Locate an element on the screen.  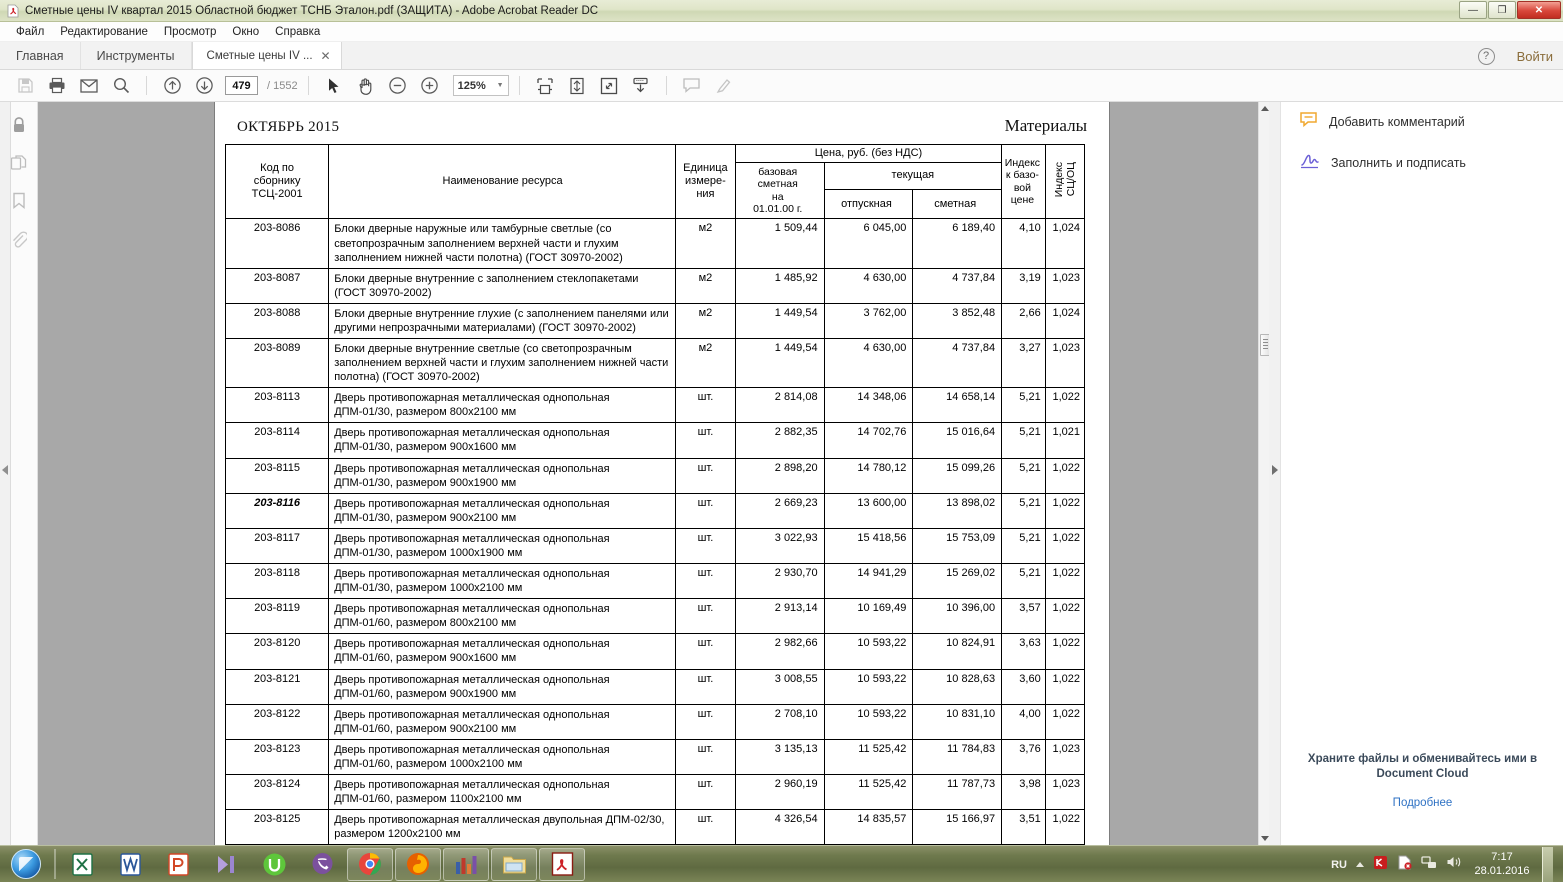
tray-expand-icon is located at coordinates (1360, 864).